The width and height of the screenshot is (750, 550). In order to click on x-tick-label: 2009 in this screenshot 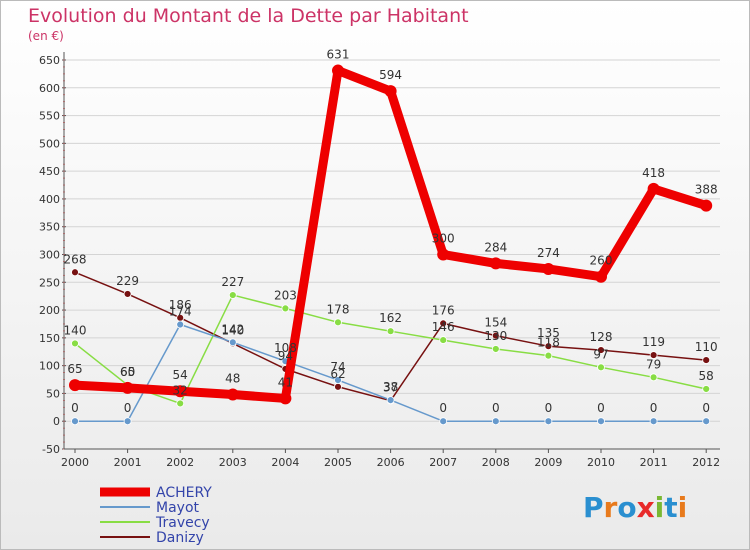, I will do `click(548, 462)`.